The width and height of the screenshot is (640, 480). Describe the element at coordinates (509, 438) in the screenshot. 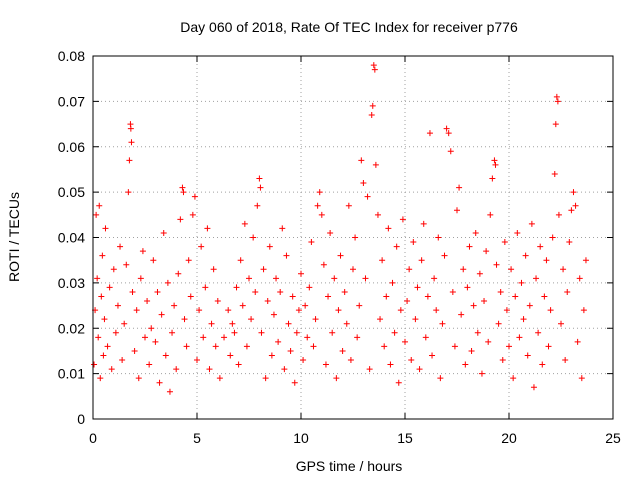

I see `x-tick-label: 20` at that location.